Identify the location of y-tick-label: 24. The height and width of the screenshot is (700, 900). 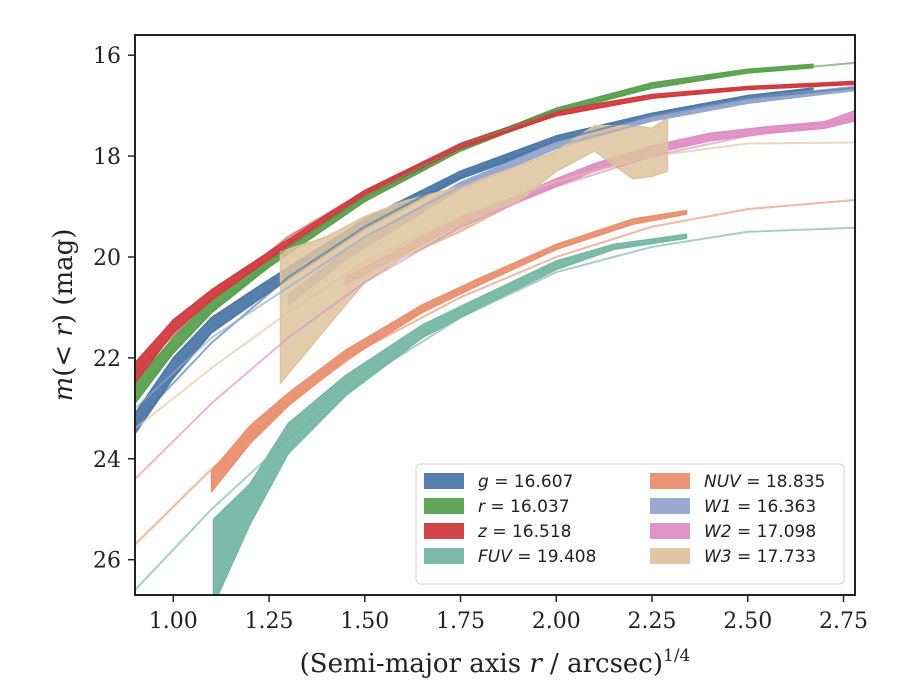
(107, 460).